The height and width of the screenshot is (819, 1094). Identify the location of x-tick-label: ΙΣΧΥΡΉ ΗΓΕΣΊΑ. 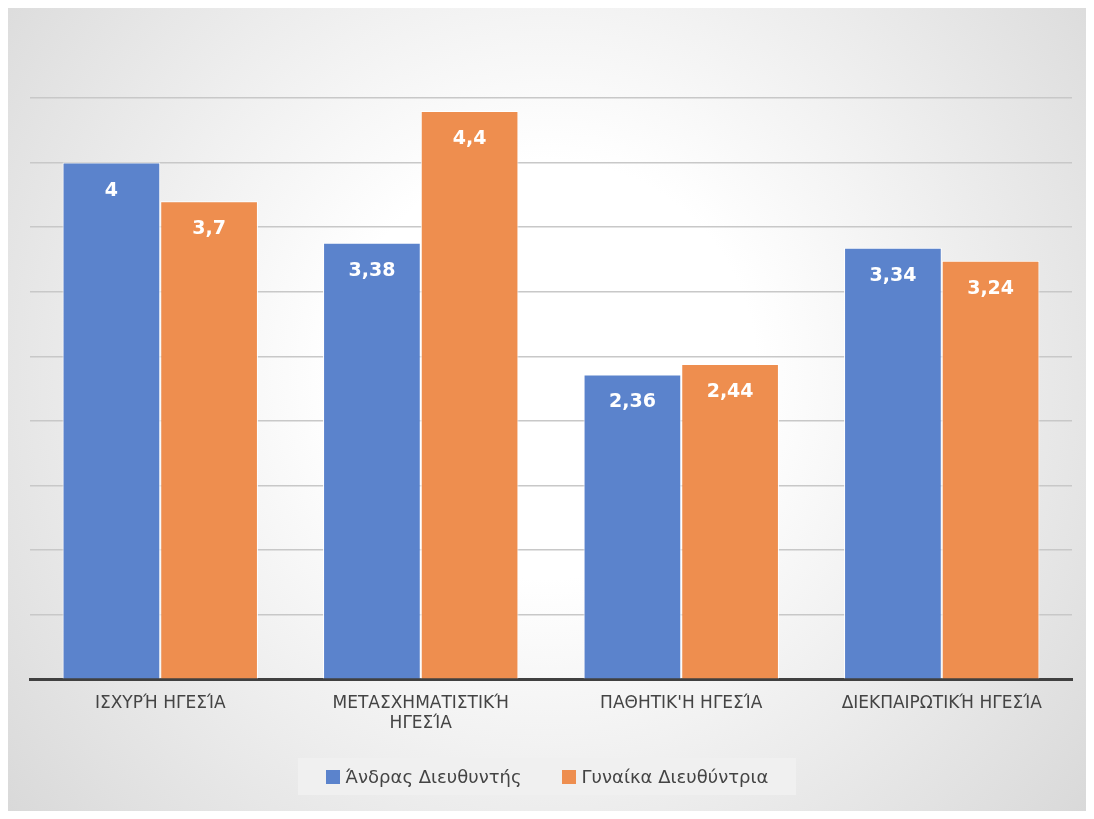
(160, 701).